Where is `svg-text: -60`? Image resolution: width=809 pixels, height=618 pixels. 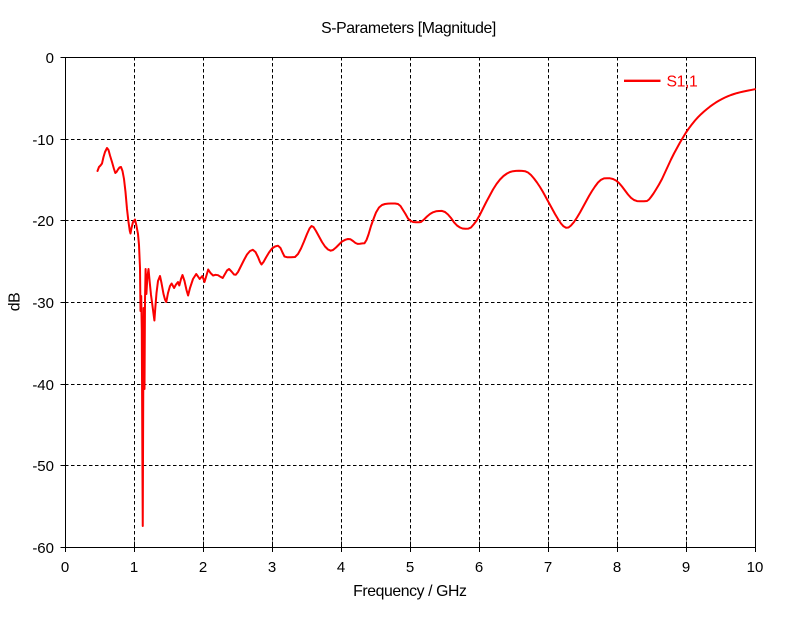 svg-text: -60 is located at coordinates (43, 548).